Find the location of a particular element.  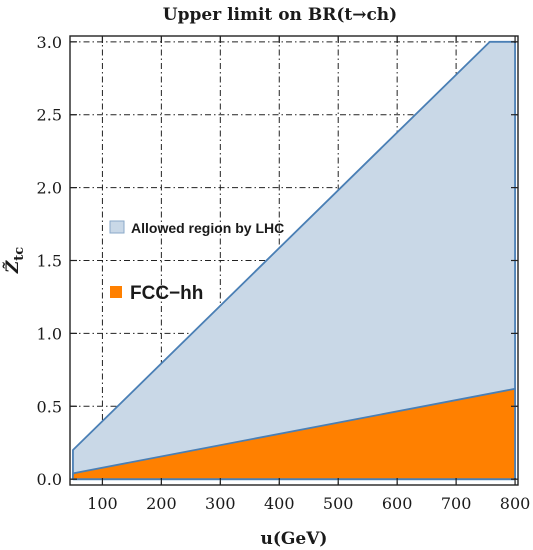

y-axis-label-main: Z̃ is located at coordinates (13, 267).